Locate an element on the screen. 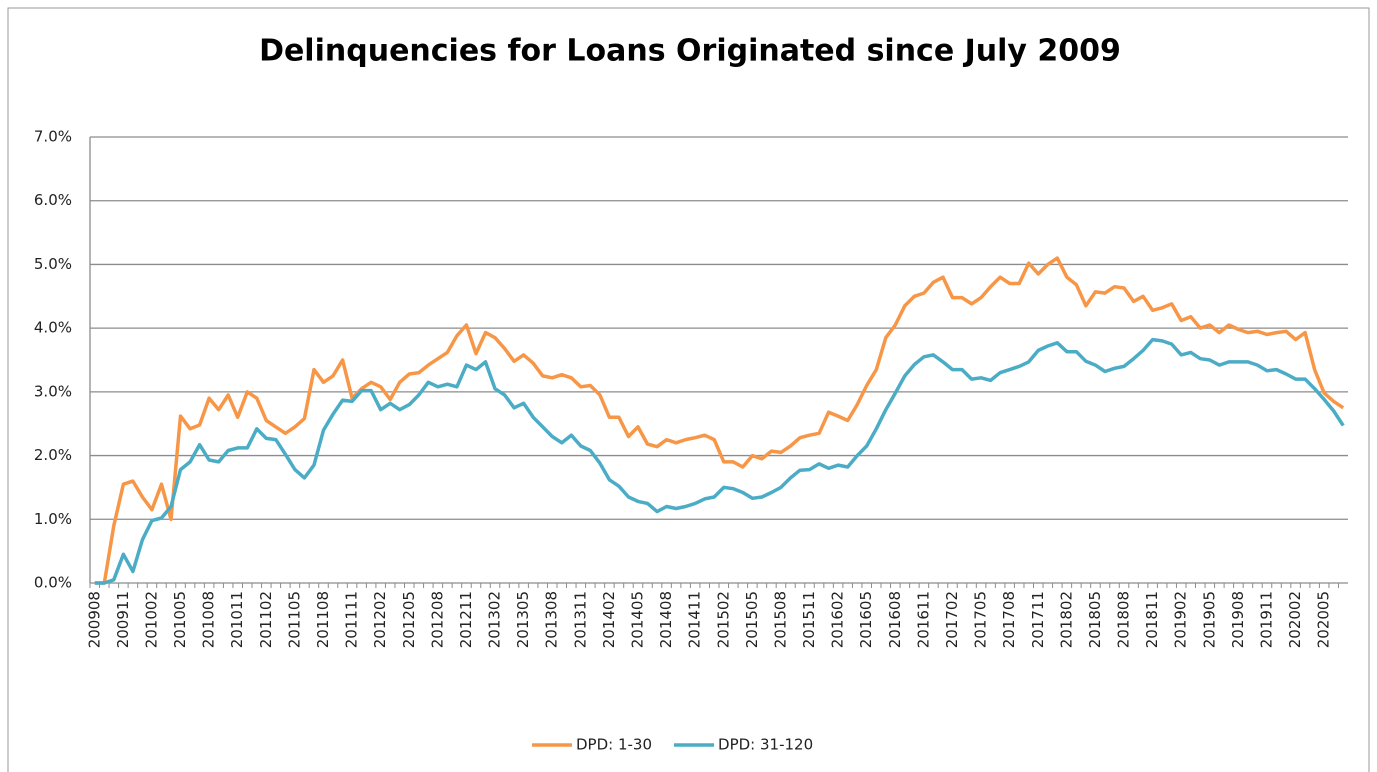  x-tick-label: 201205 is located at coordinates (409, 619).